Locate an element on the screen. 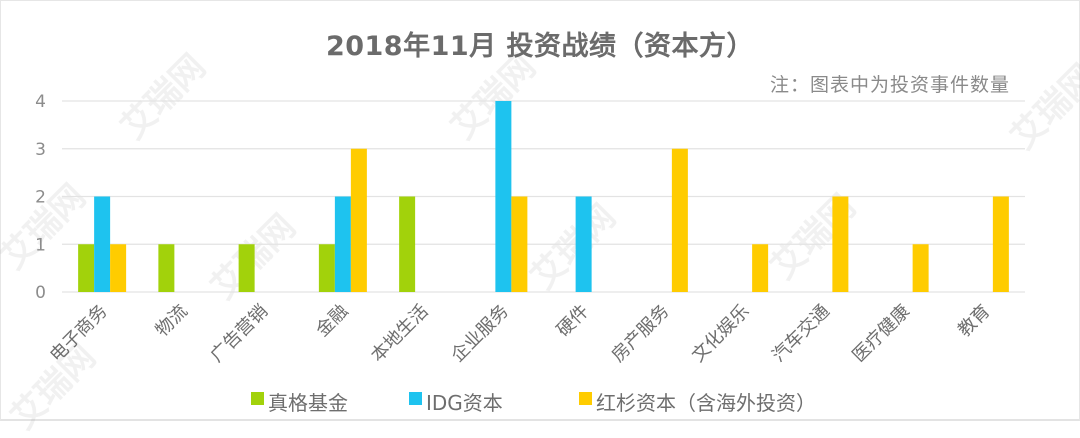  x-tick-label: 物流 is located at coordinates (172, 321).